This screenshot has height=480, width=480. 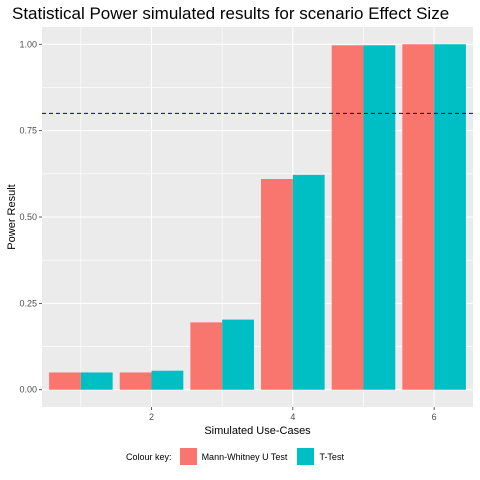 I want to click on legend-swatch-mann-whitney, so click(x=188, y=456).